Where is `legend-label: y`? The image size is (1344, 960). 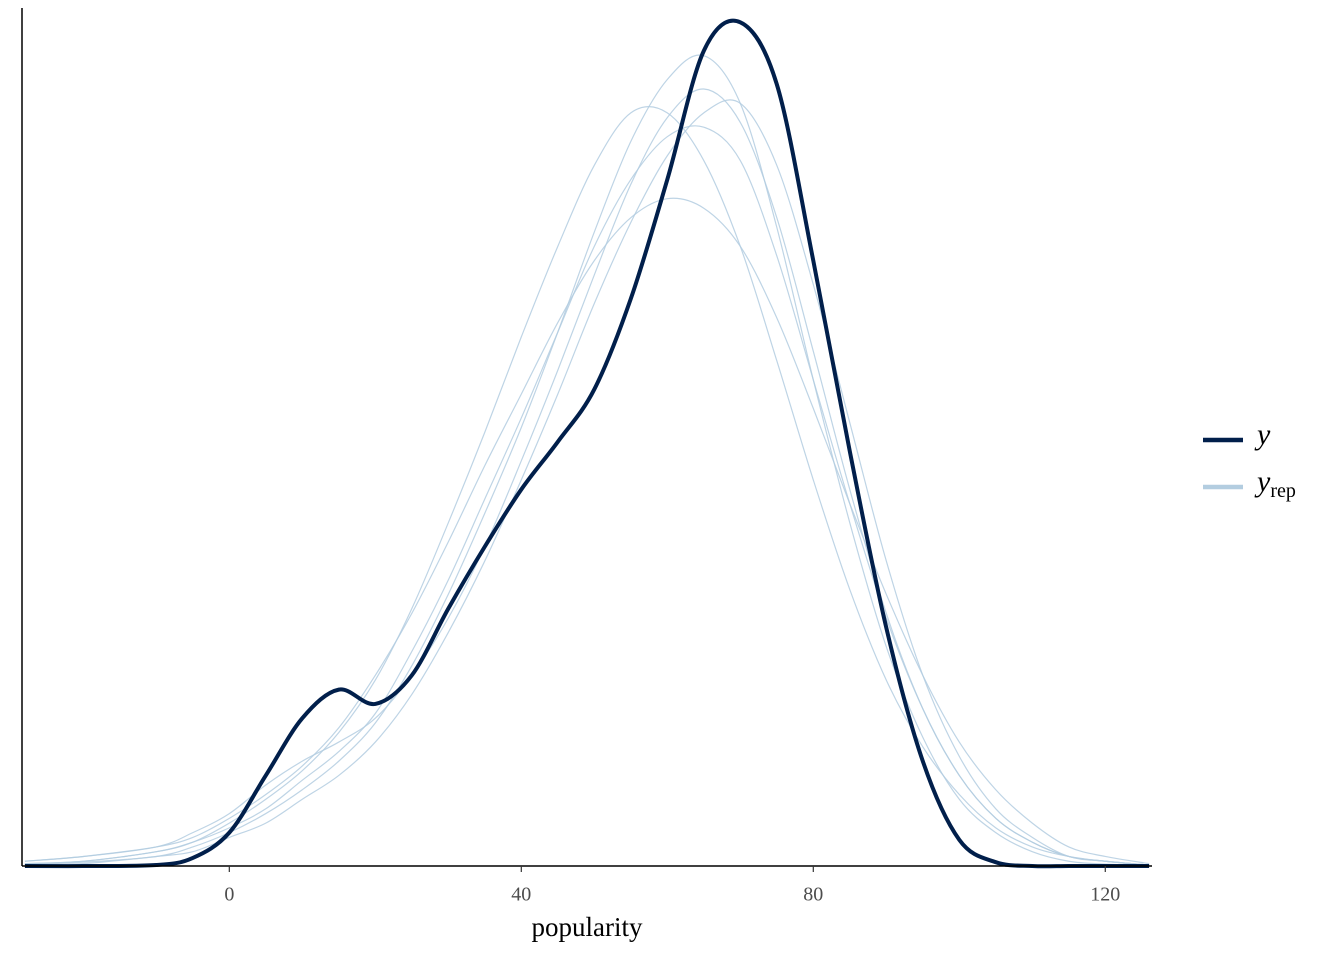
legend-label: y is located at coordinates (1262, 434).